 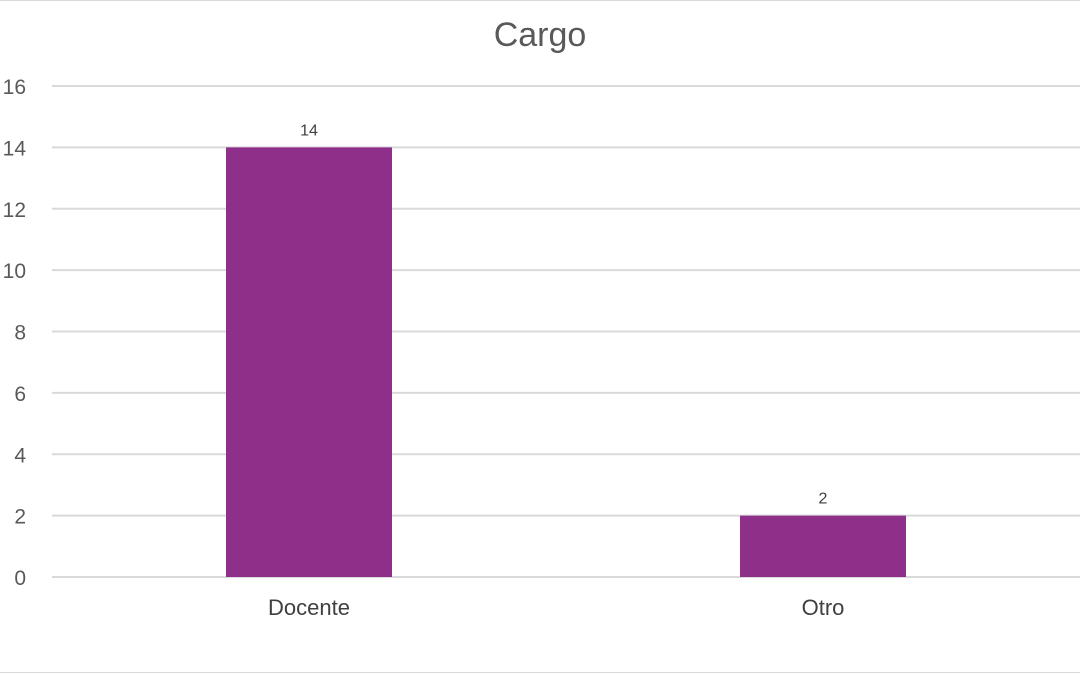 What do you see at coordinates (20, 333) in the screenshot?
I see `y-tick-label: 8` at bounding box center [20, 333].